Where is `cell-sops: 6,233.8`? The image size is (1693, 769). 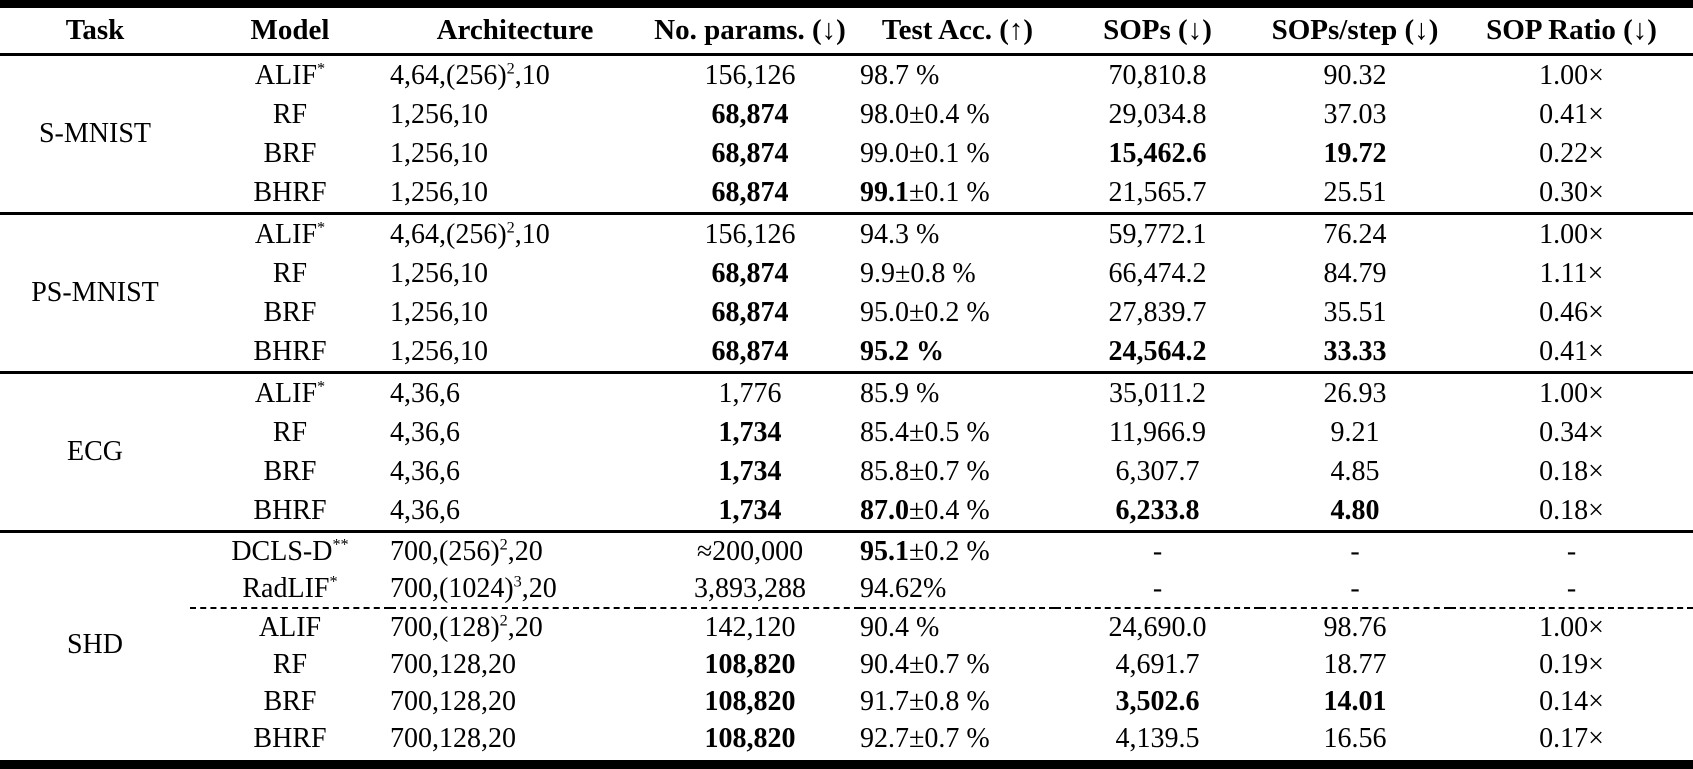
cell-sops: 6,233.8 is located at coordinates (1157, 510).